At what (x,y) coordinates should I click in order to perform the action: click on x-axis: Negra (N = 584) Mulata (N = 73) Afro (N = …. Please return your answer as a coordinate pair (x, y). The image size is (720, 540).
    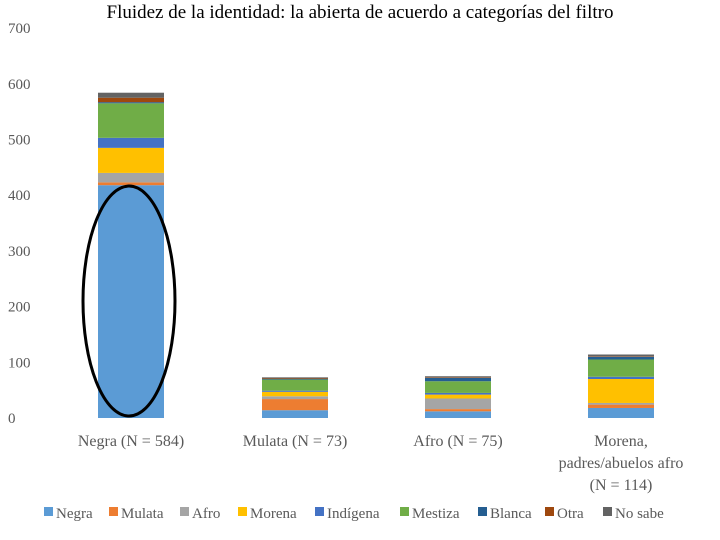
    Looking at the image, I should click on (381, 463).